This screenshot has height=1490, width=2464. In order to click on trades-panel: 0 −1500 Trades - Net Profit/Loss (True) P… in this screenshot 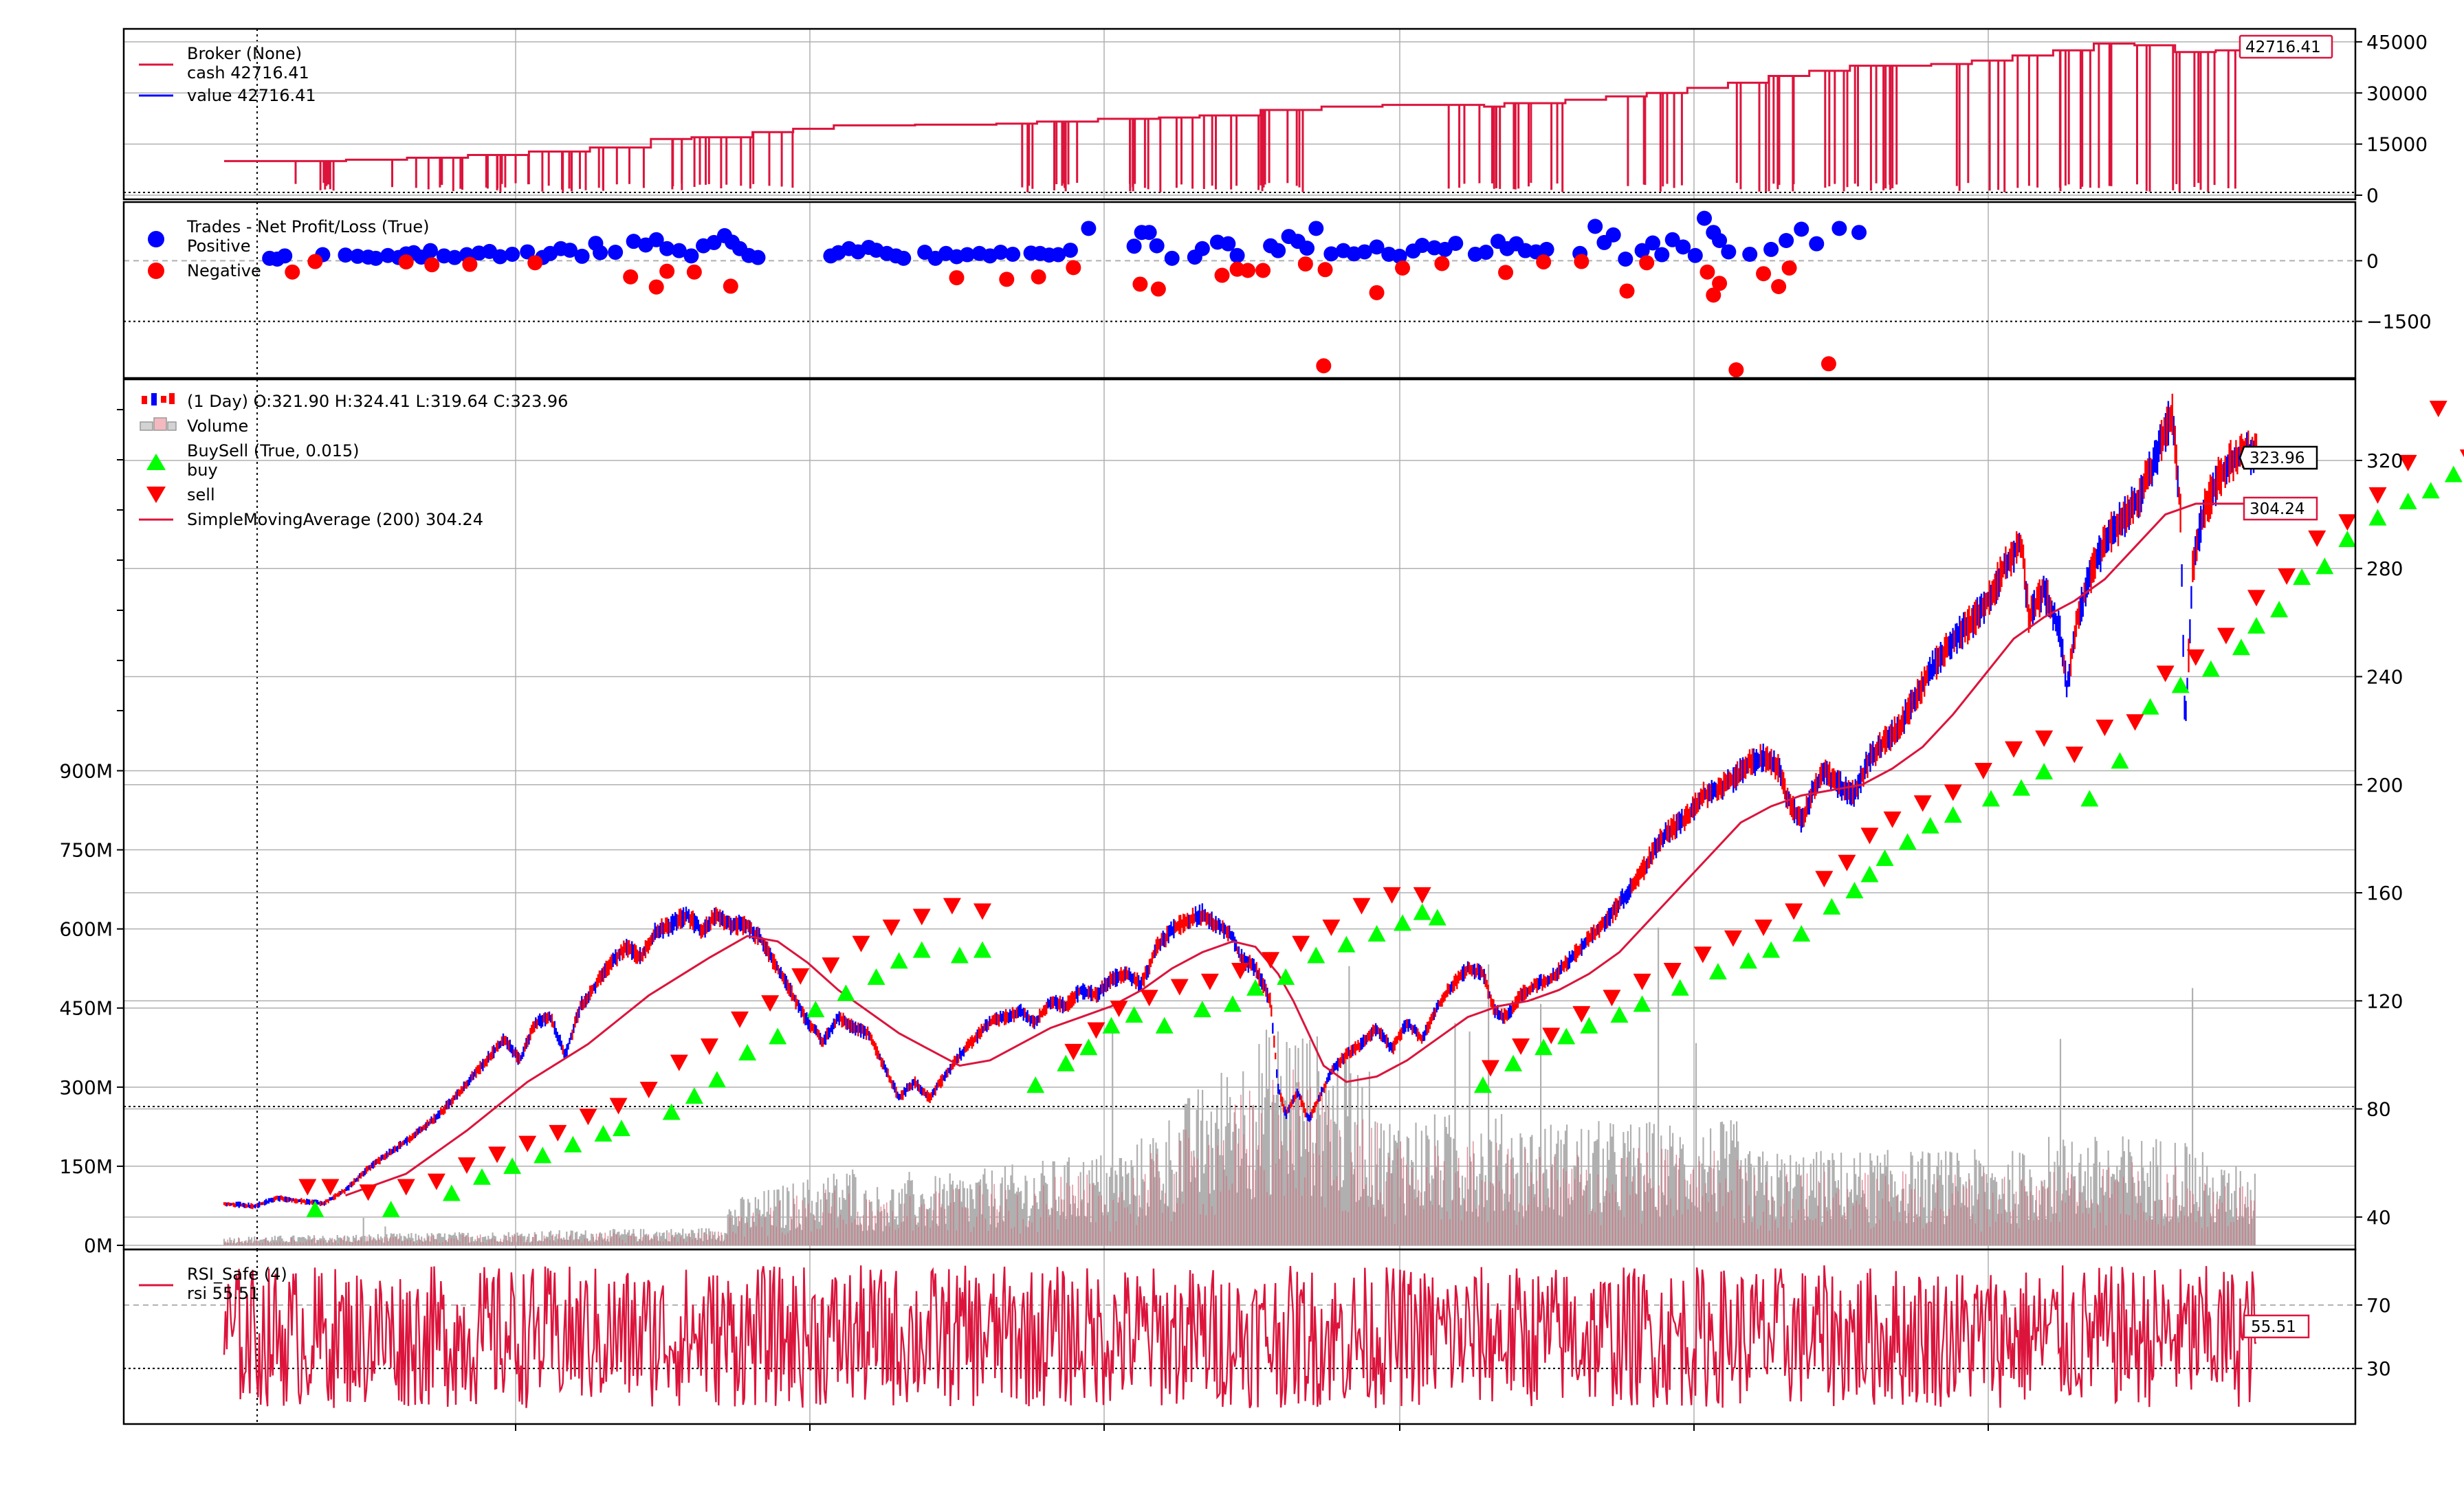, I will do `click(1277, 290)`.